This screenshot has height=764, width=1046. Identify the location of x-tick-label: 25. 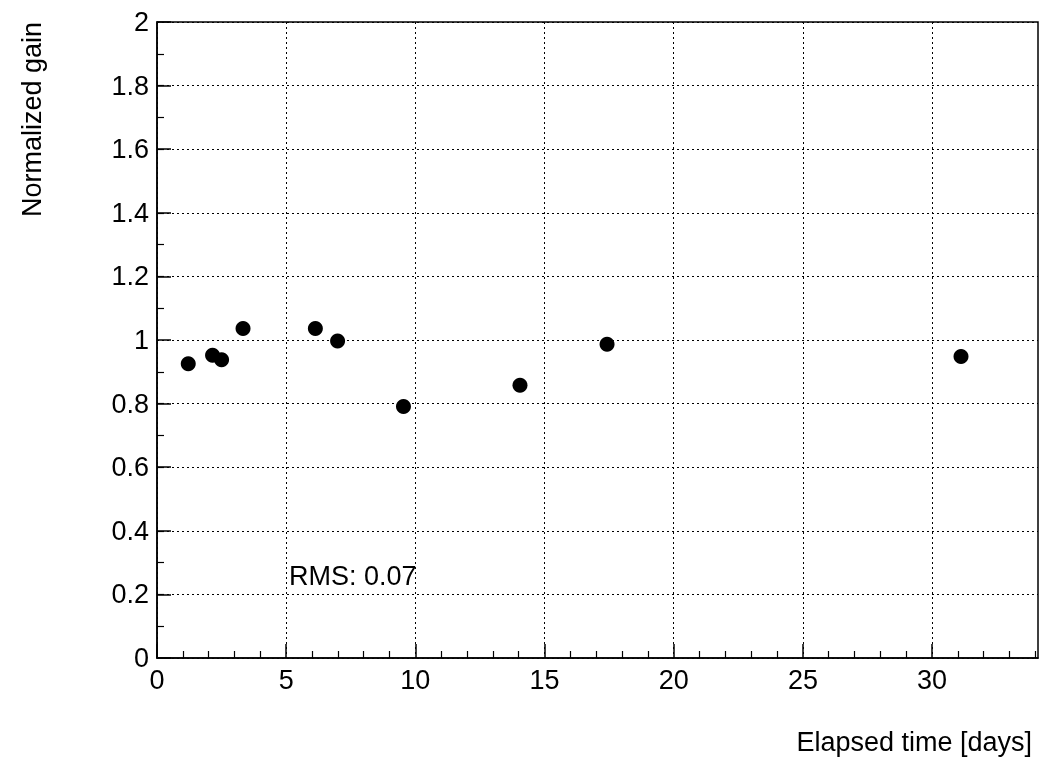
(802, 679).